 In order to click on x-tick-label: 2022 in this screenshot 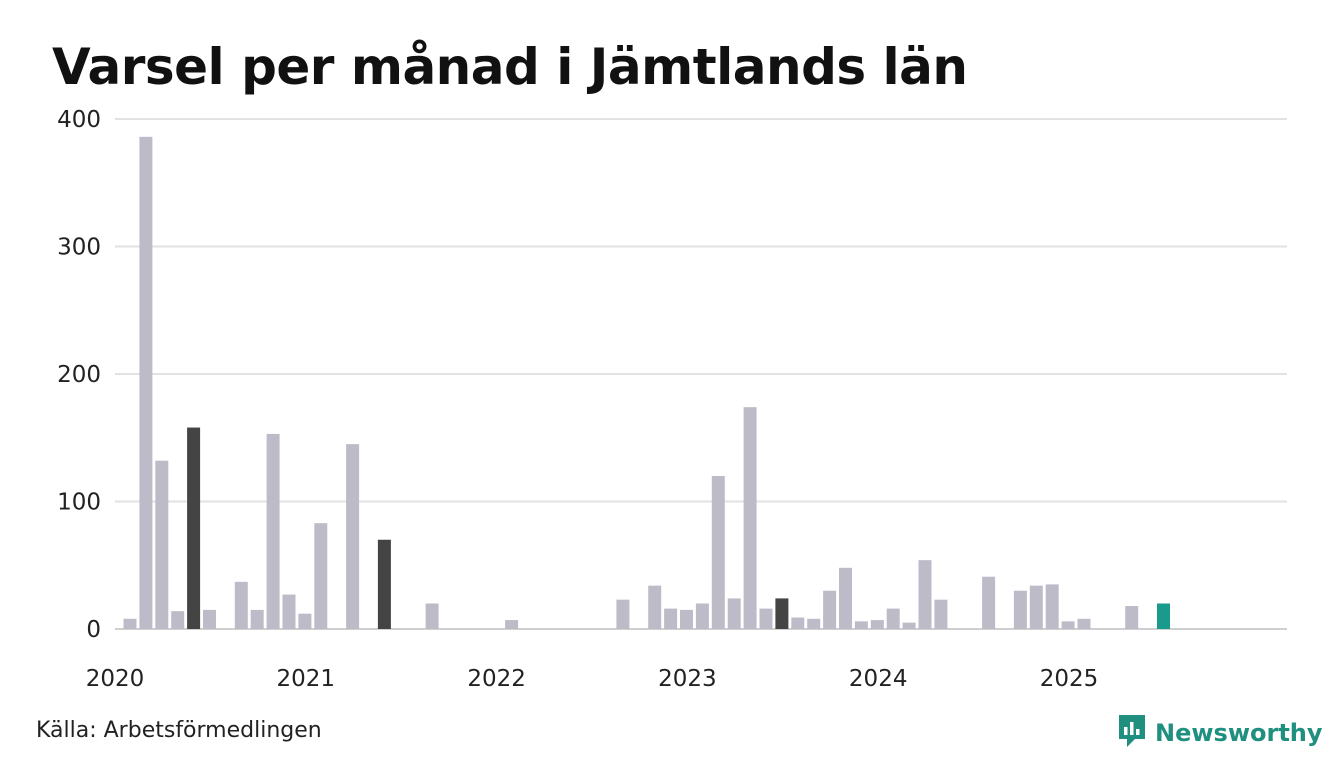, I will do `click(496, 679)`.